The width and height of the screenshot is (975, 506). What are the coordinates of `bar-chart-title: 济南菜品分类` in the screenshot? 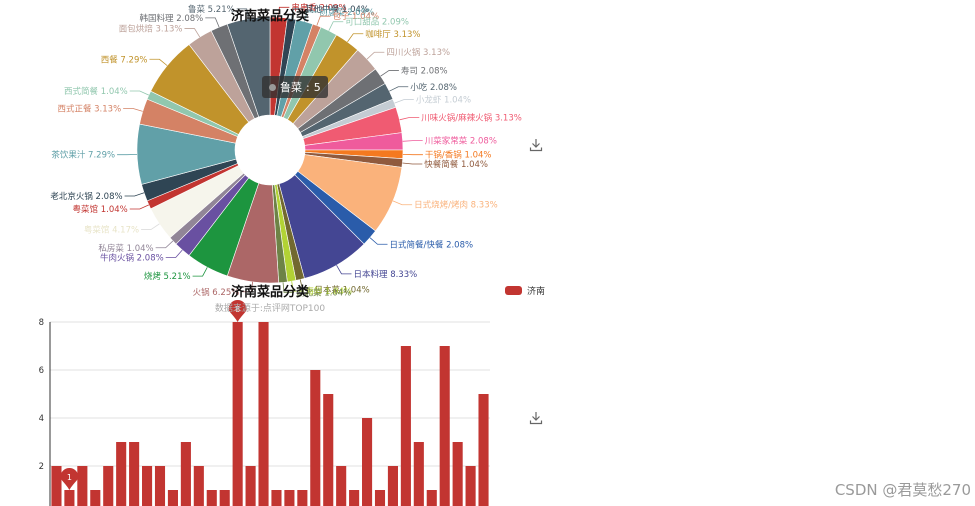 It's located at (269, 292).